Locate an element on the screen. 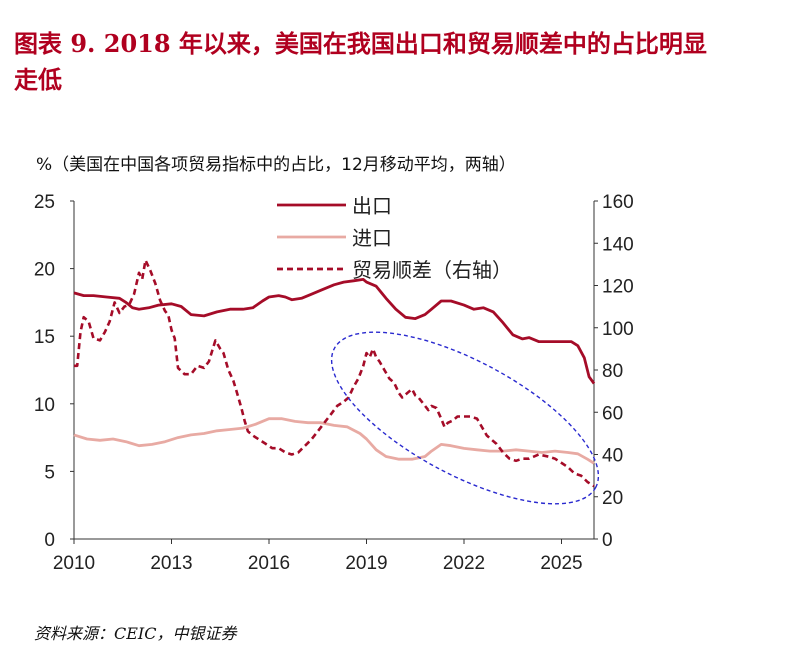 This screenshot has width=792, height=660. left-tick-label: 15 is located at coordinates (44, 337).